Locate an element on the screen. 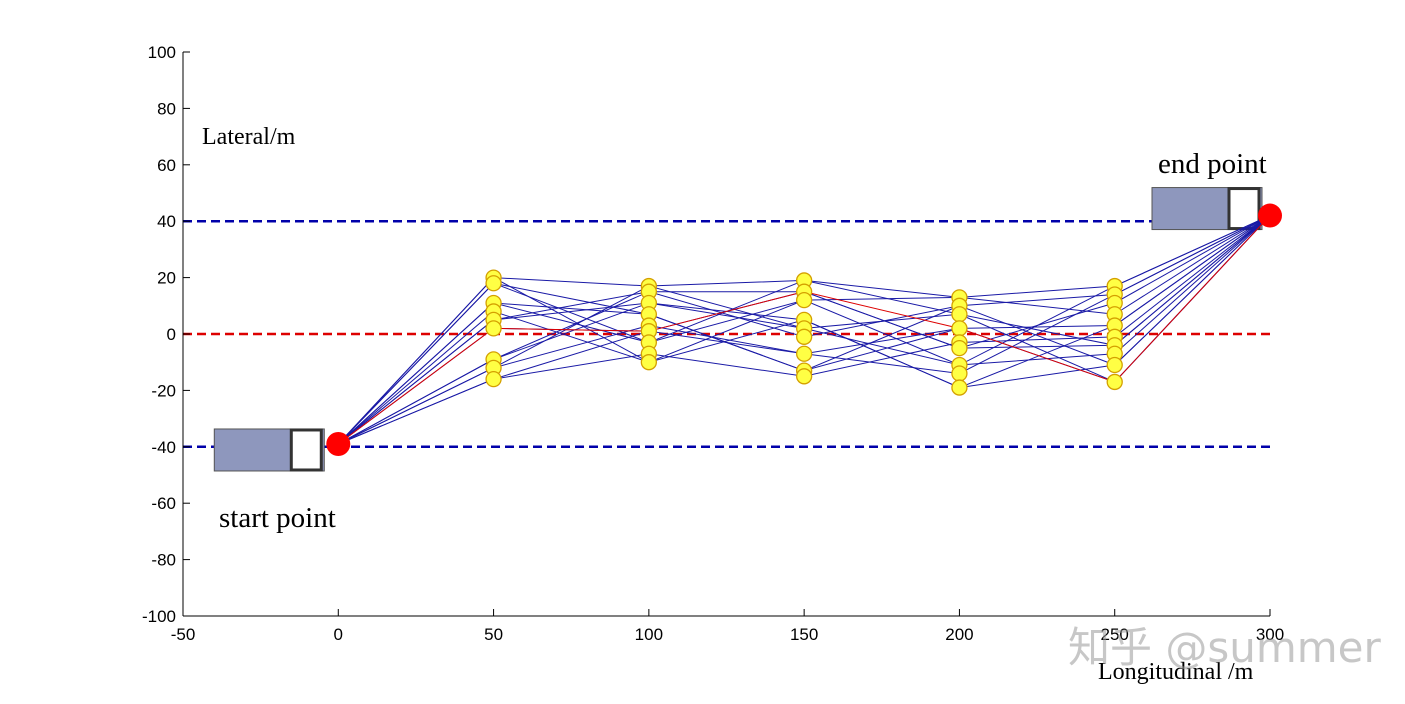 The image size is (1405, 704). y-tick-label-8: -60 is located at coordinates (163, 503).